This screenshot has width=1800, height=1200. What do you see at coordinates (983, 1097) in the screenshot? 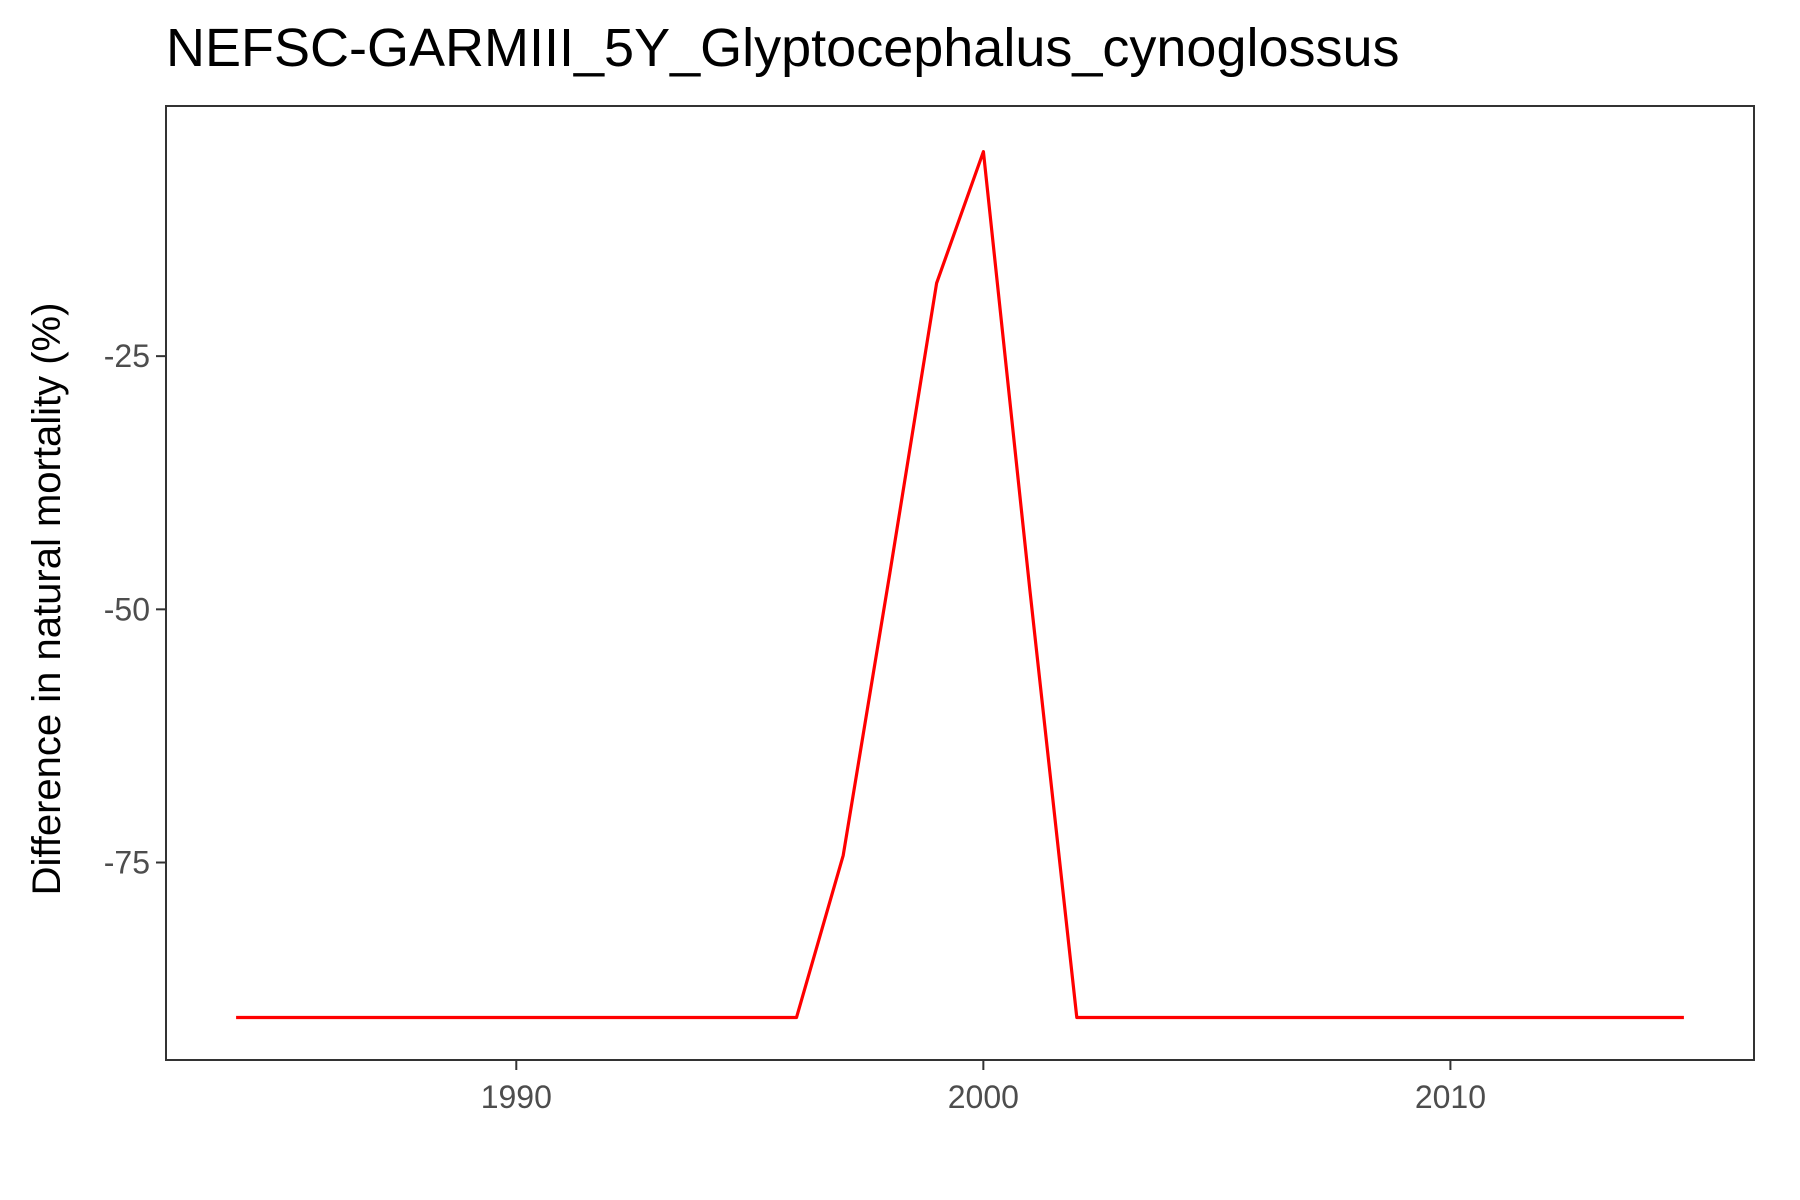
I see `x-tick-label: 2000` at bounding box center [983, 1097].